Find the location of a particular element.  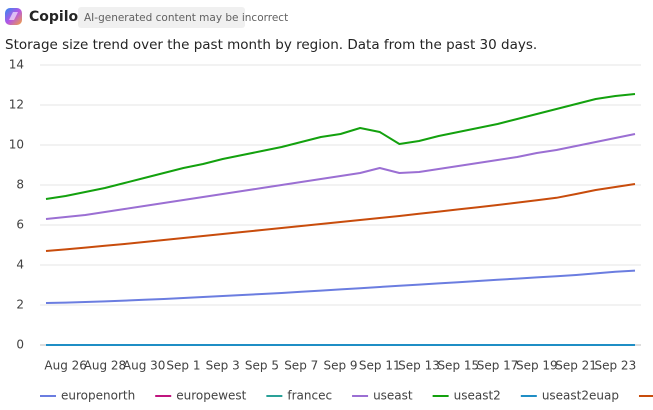

y-tick-label: 4 is located at coordinates (20, 265).